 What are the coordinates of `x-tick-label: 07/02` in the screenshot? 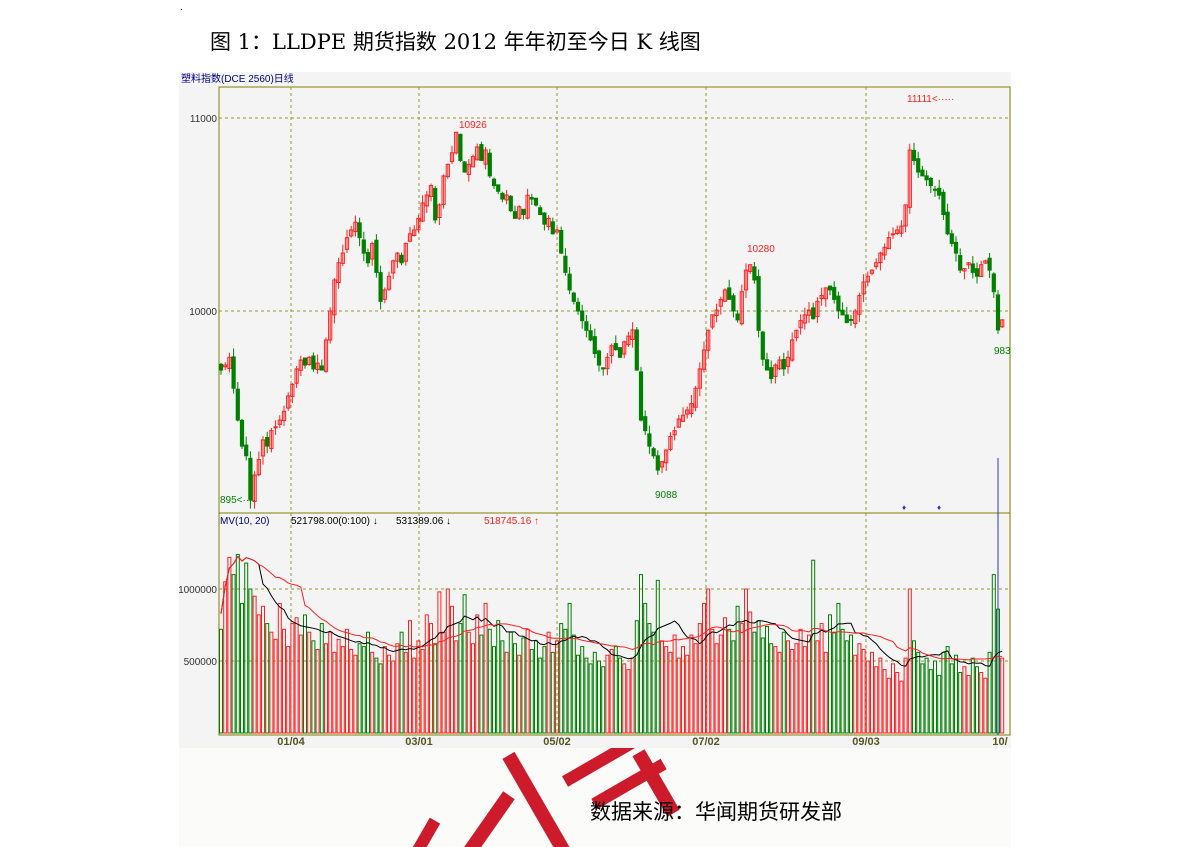 It's located at (706, 742).